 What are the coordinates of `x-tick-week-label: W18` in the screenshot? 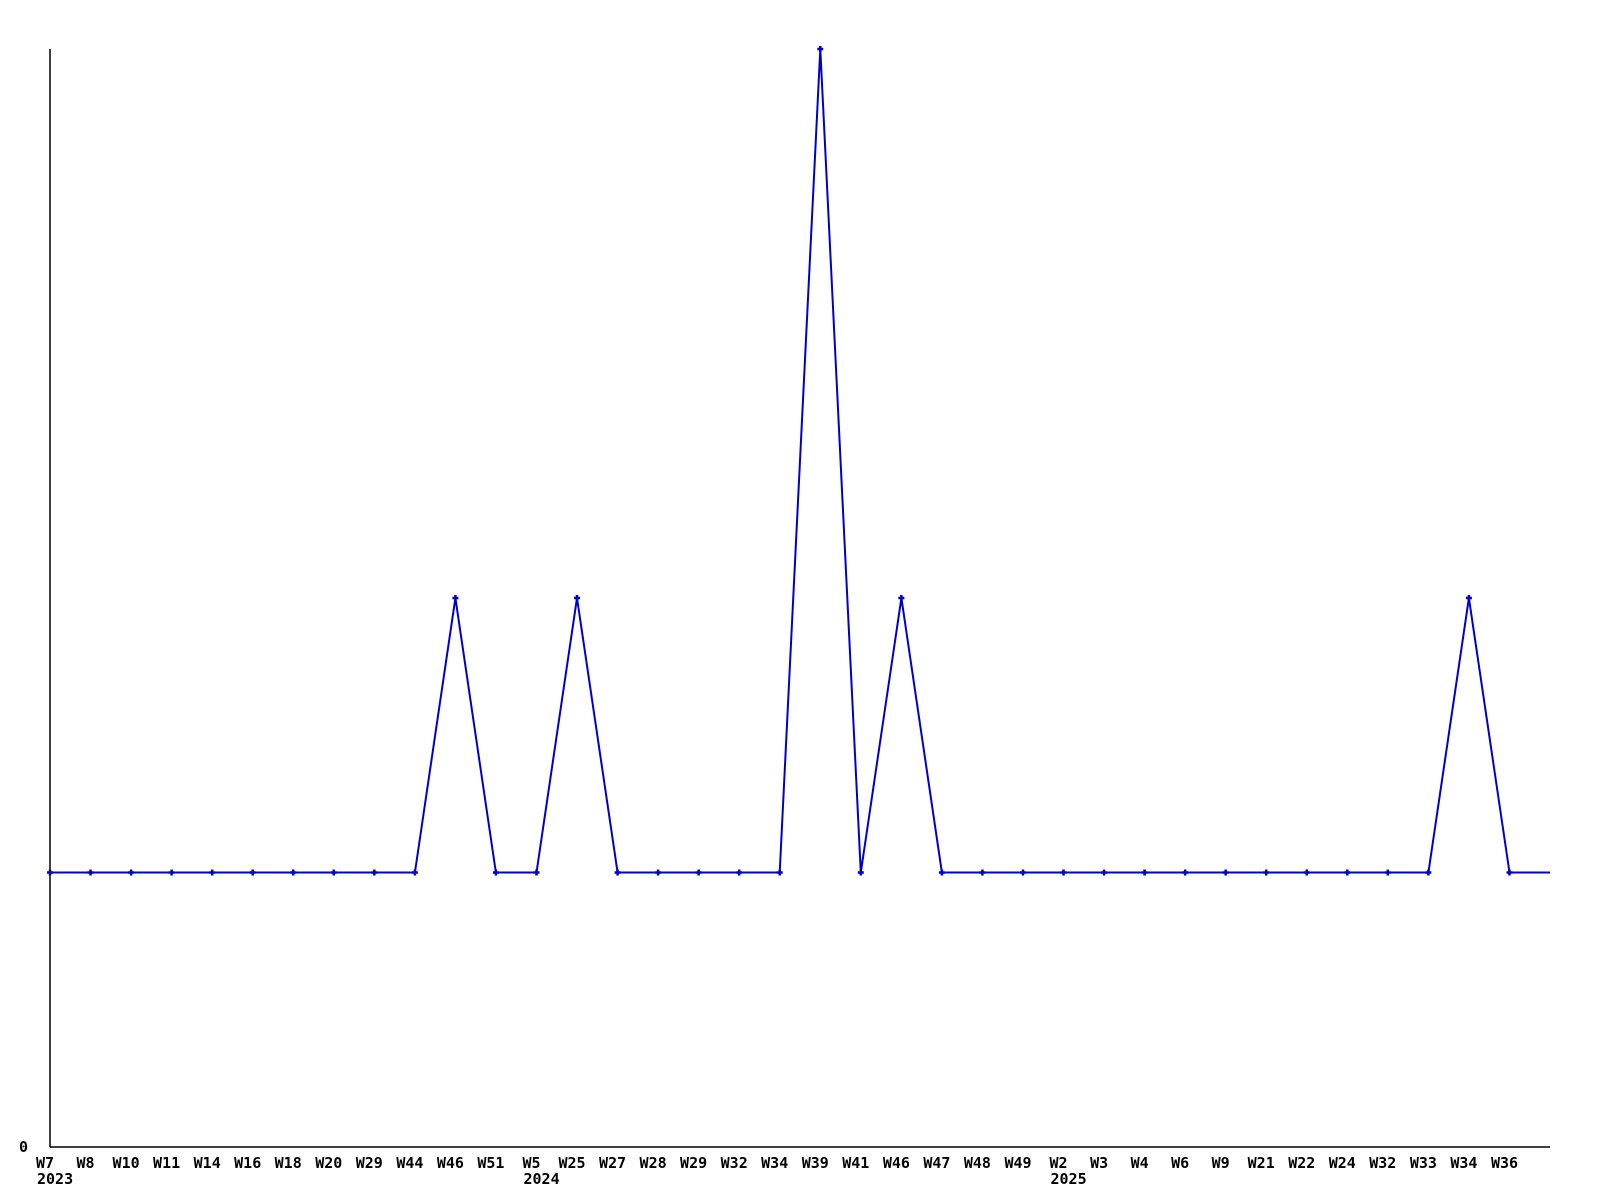 It's located at (288, 1163).